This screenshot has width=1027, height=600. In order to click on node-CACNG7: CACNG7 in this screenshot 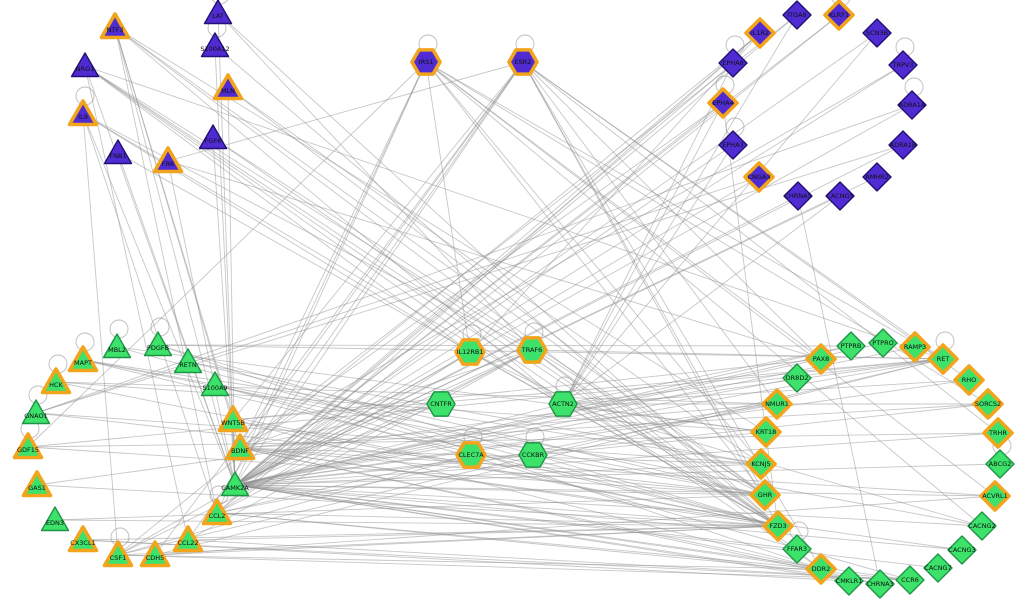, I will do `click(938, 568)`.